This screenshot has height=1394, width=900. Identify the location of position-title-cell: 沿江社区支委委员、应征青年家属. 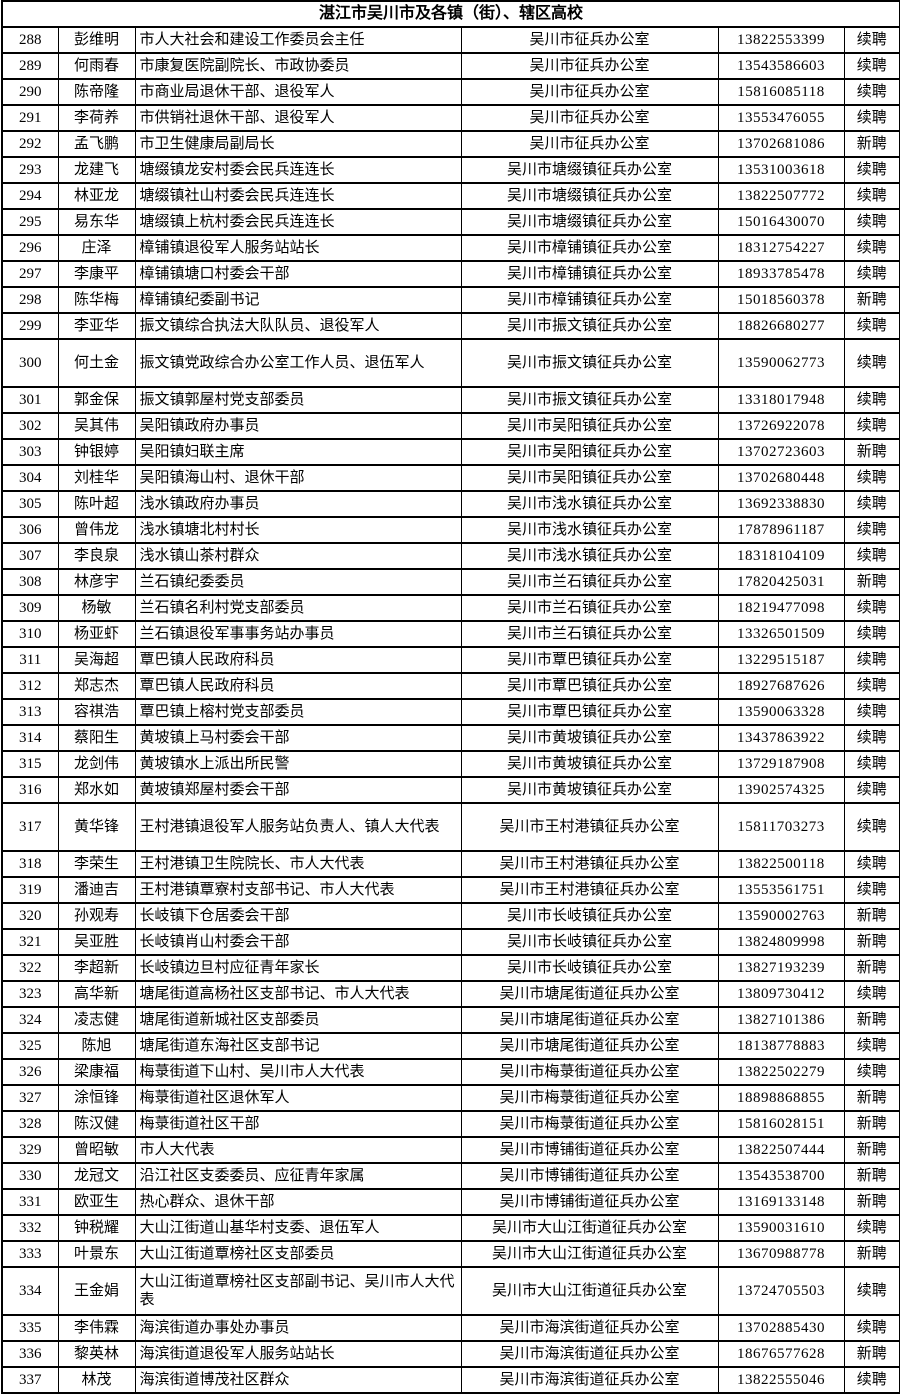
(298, 1176).